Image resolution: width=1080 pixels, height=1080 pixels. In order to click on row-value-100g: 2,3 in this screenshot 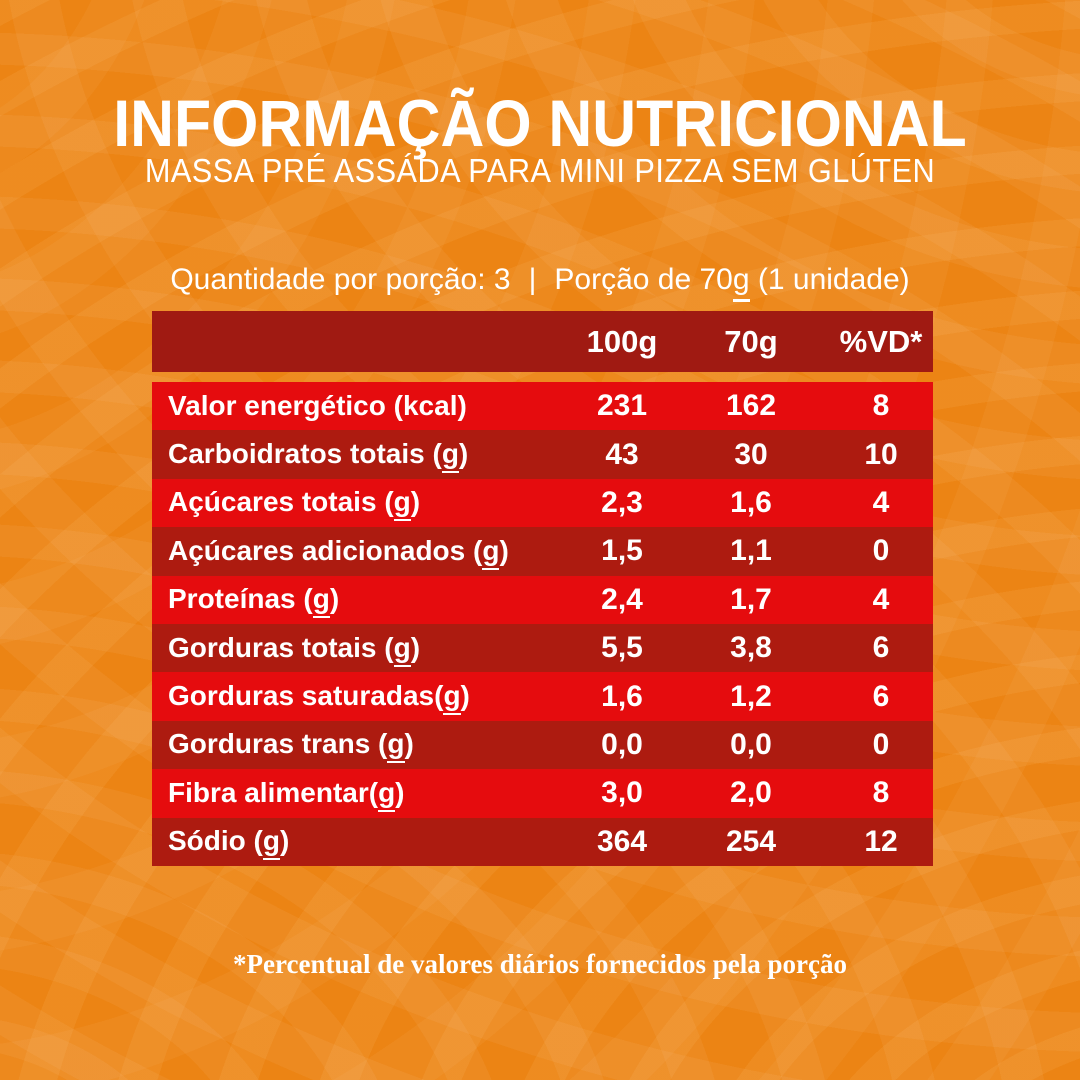, I will do `click(622, 502)`.